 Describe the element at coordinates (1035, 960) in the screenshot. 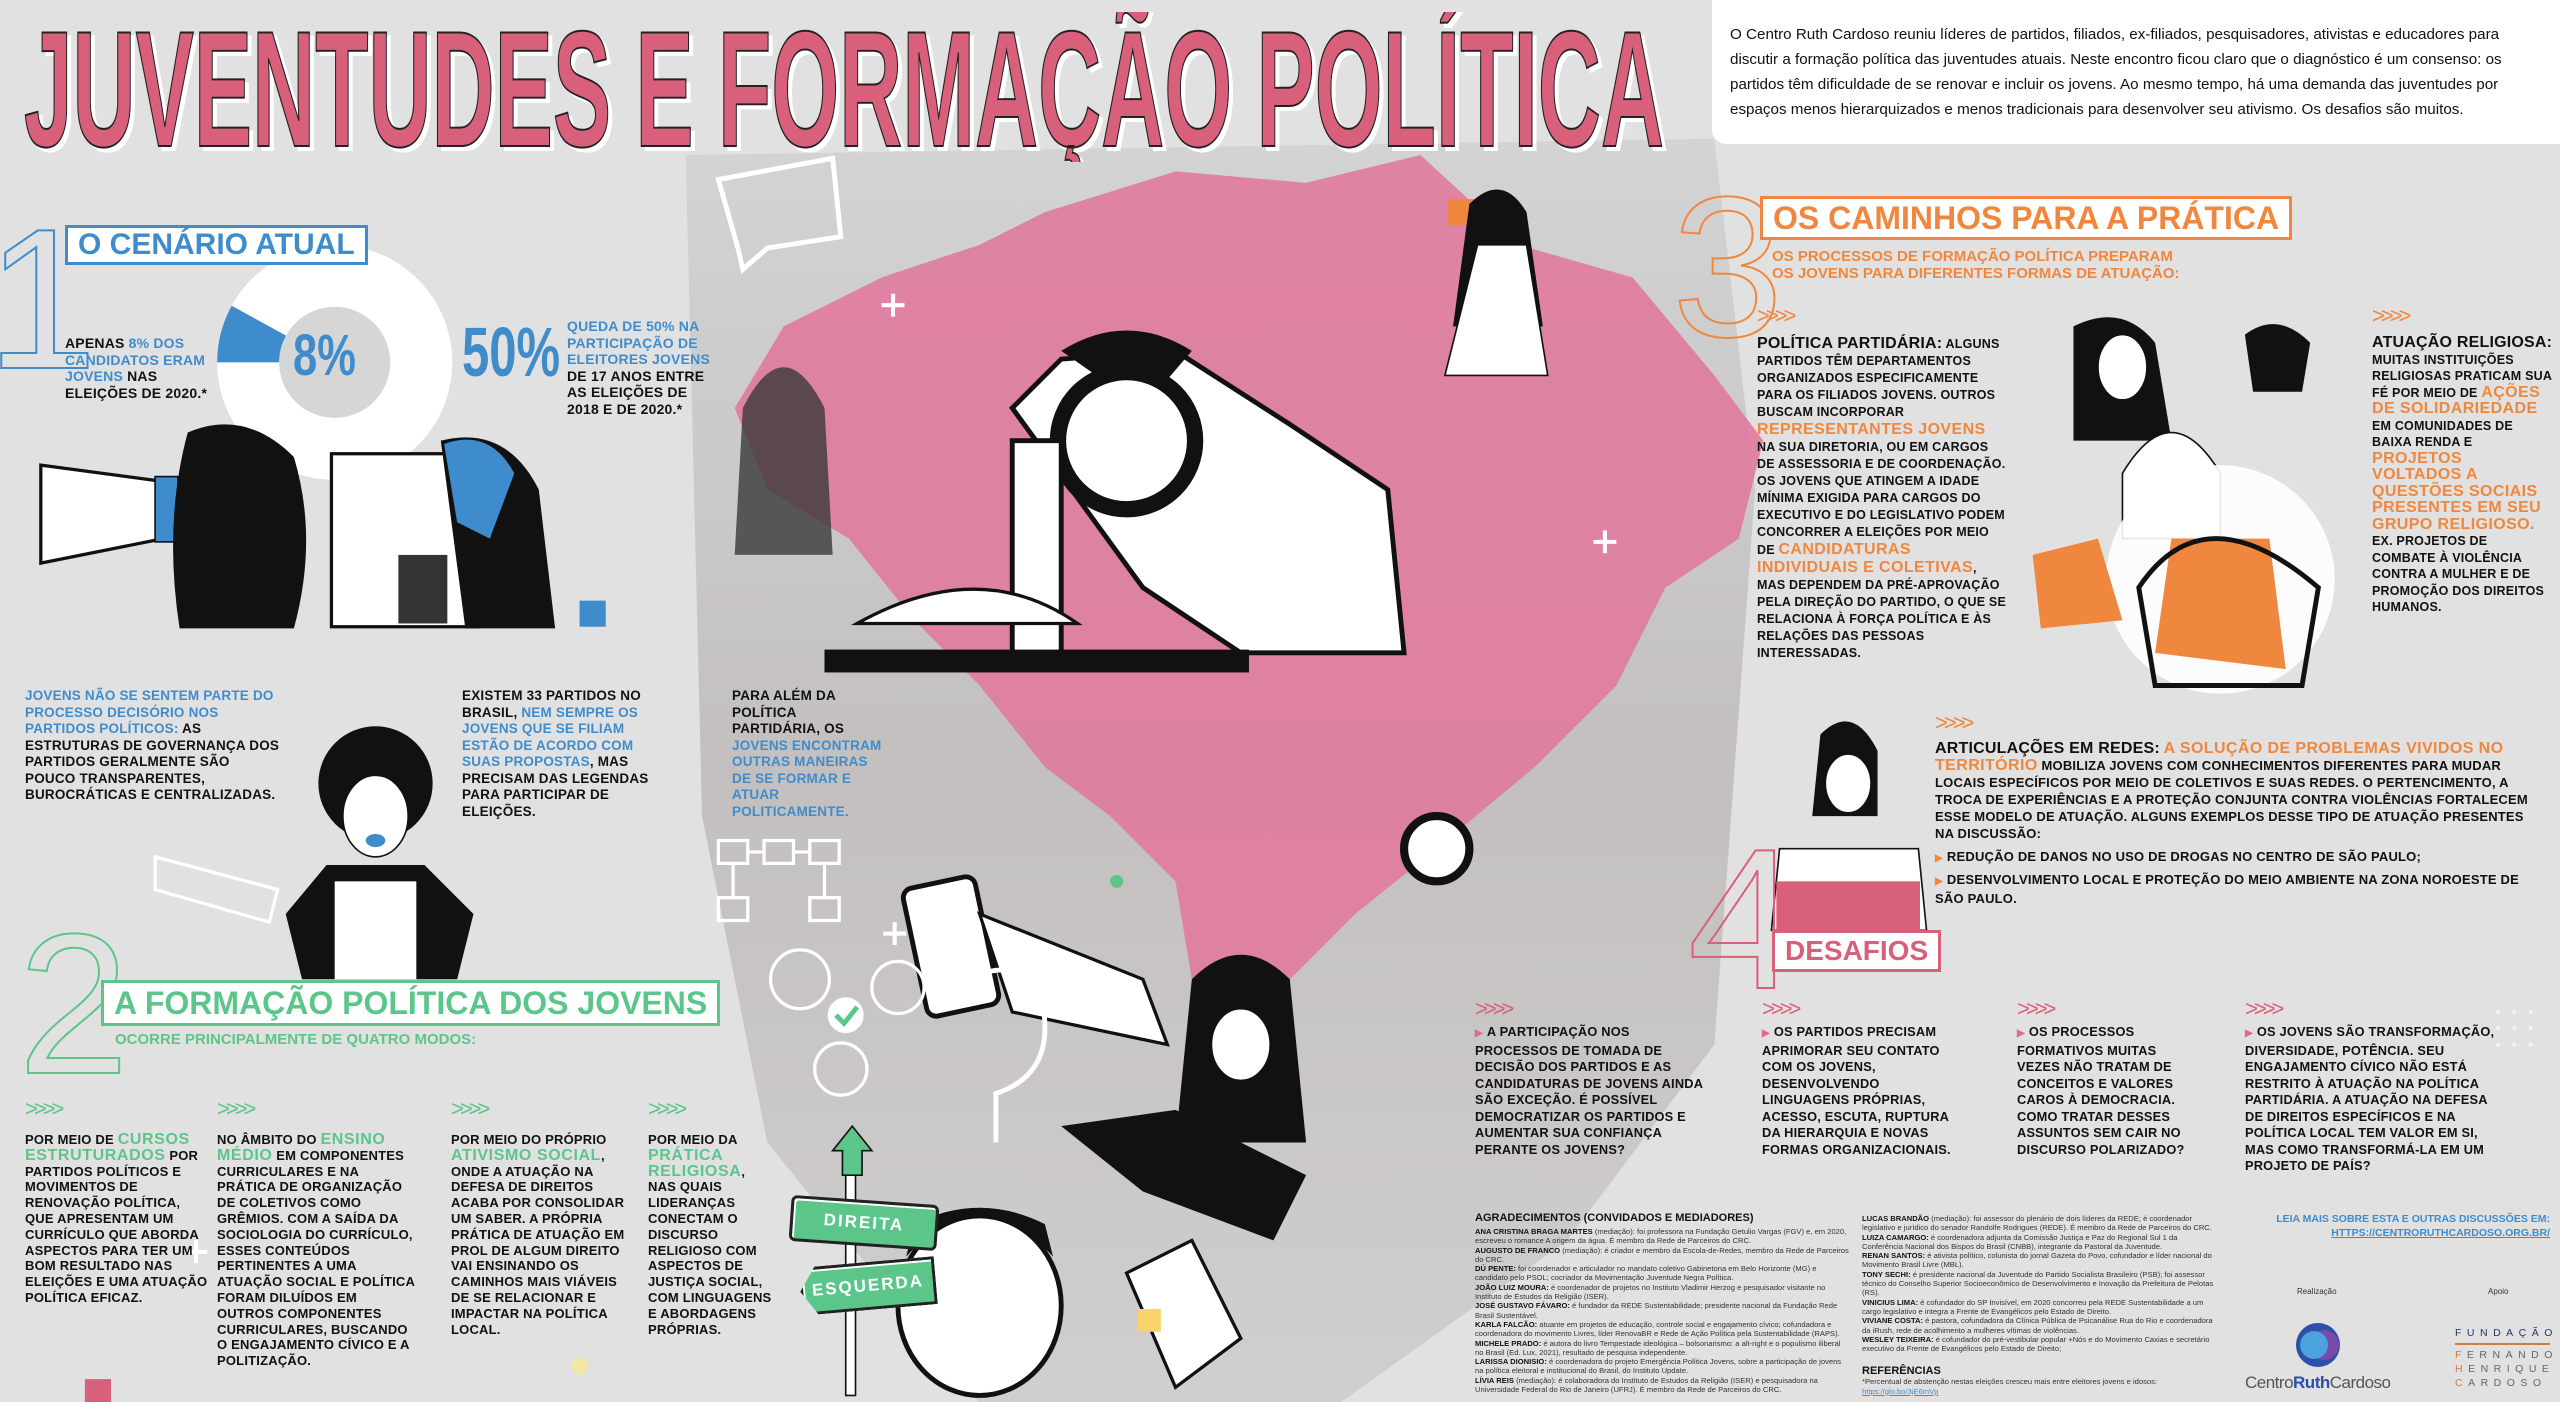

I see `phone-hand-illustration` at that location.